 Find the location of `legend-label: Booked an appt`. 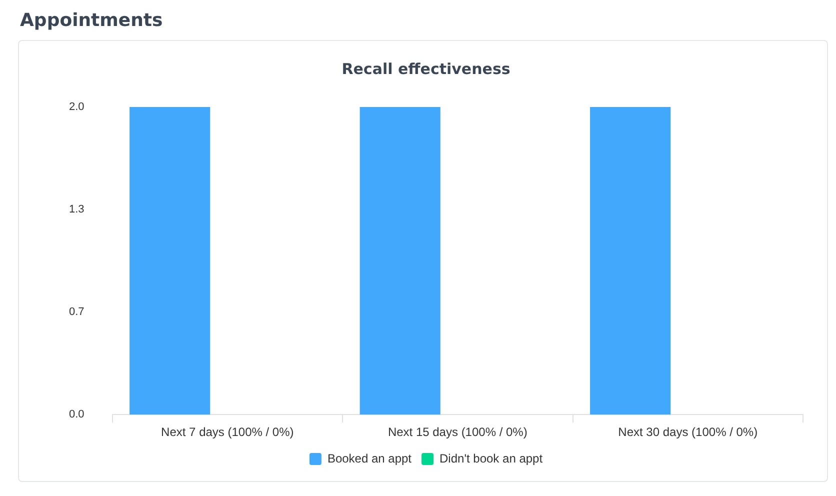

legend-label: Booked an appt is located at coordinates (369, 458).